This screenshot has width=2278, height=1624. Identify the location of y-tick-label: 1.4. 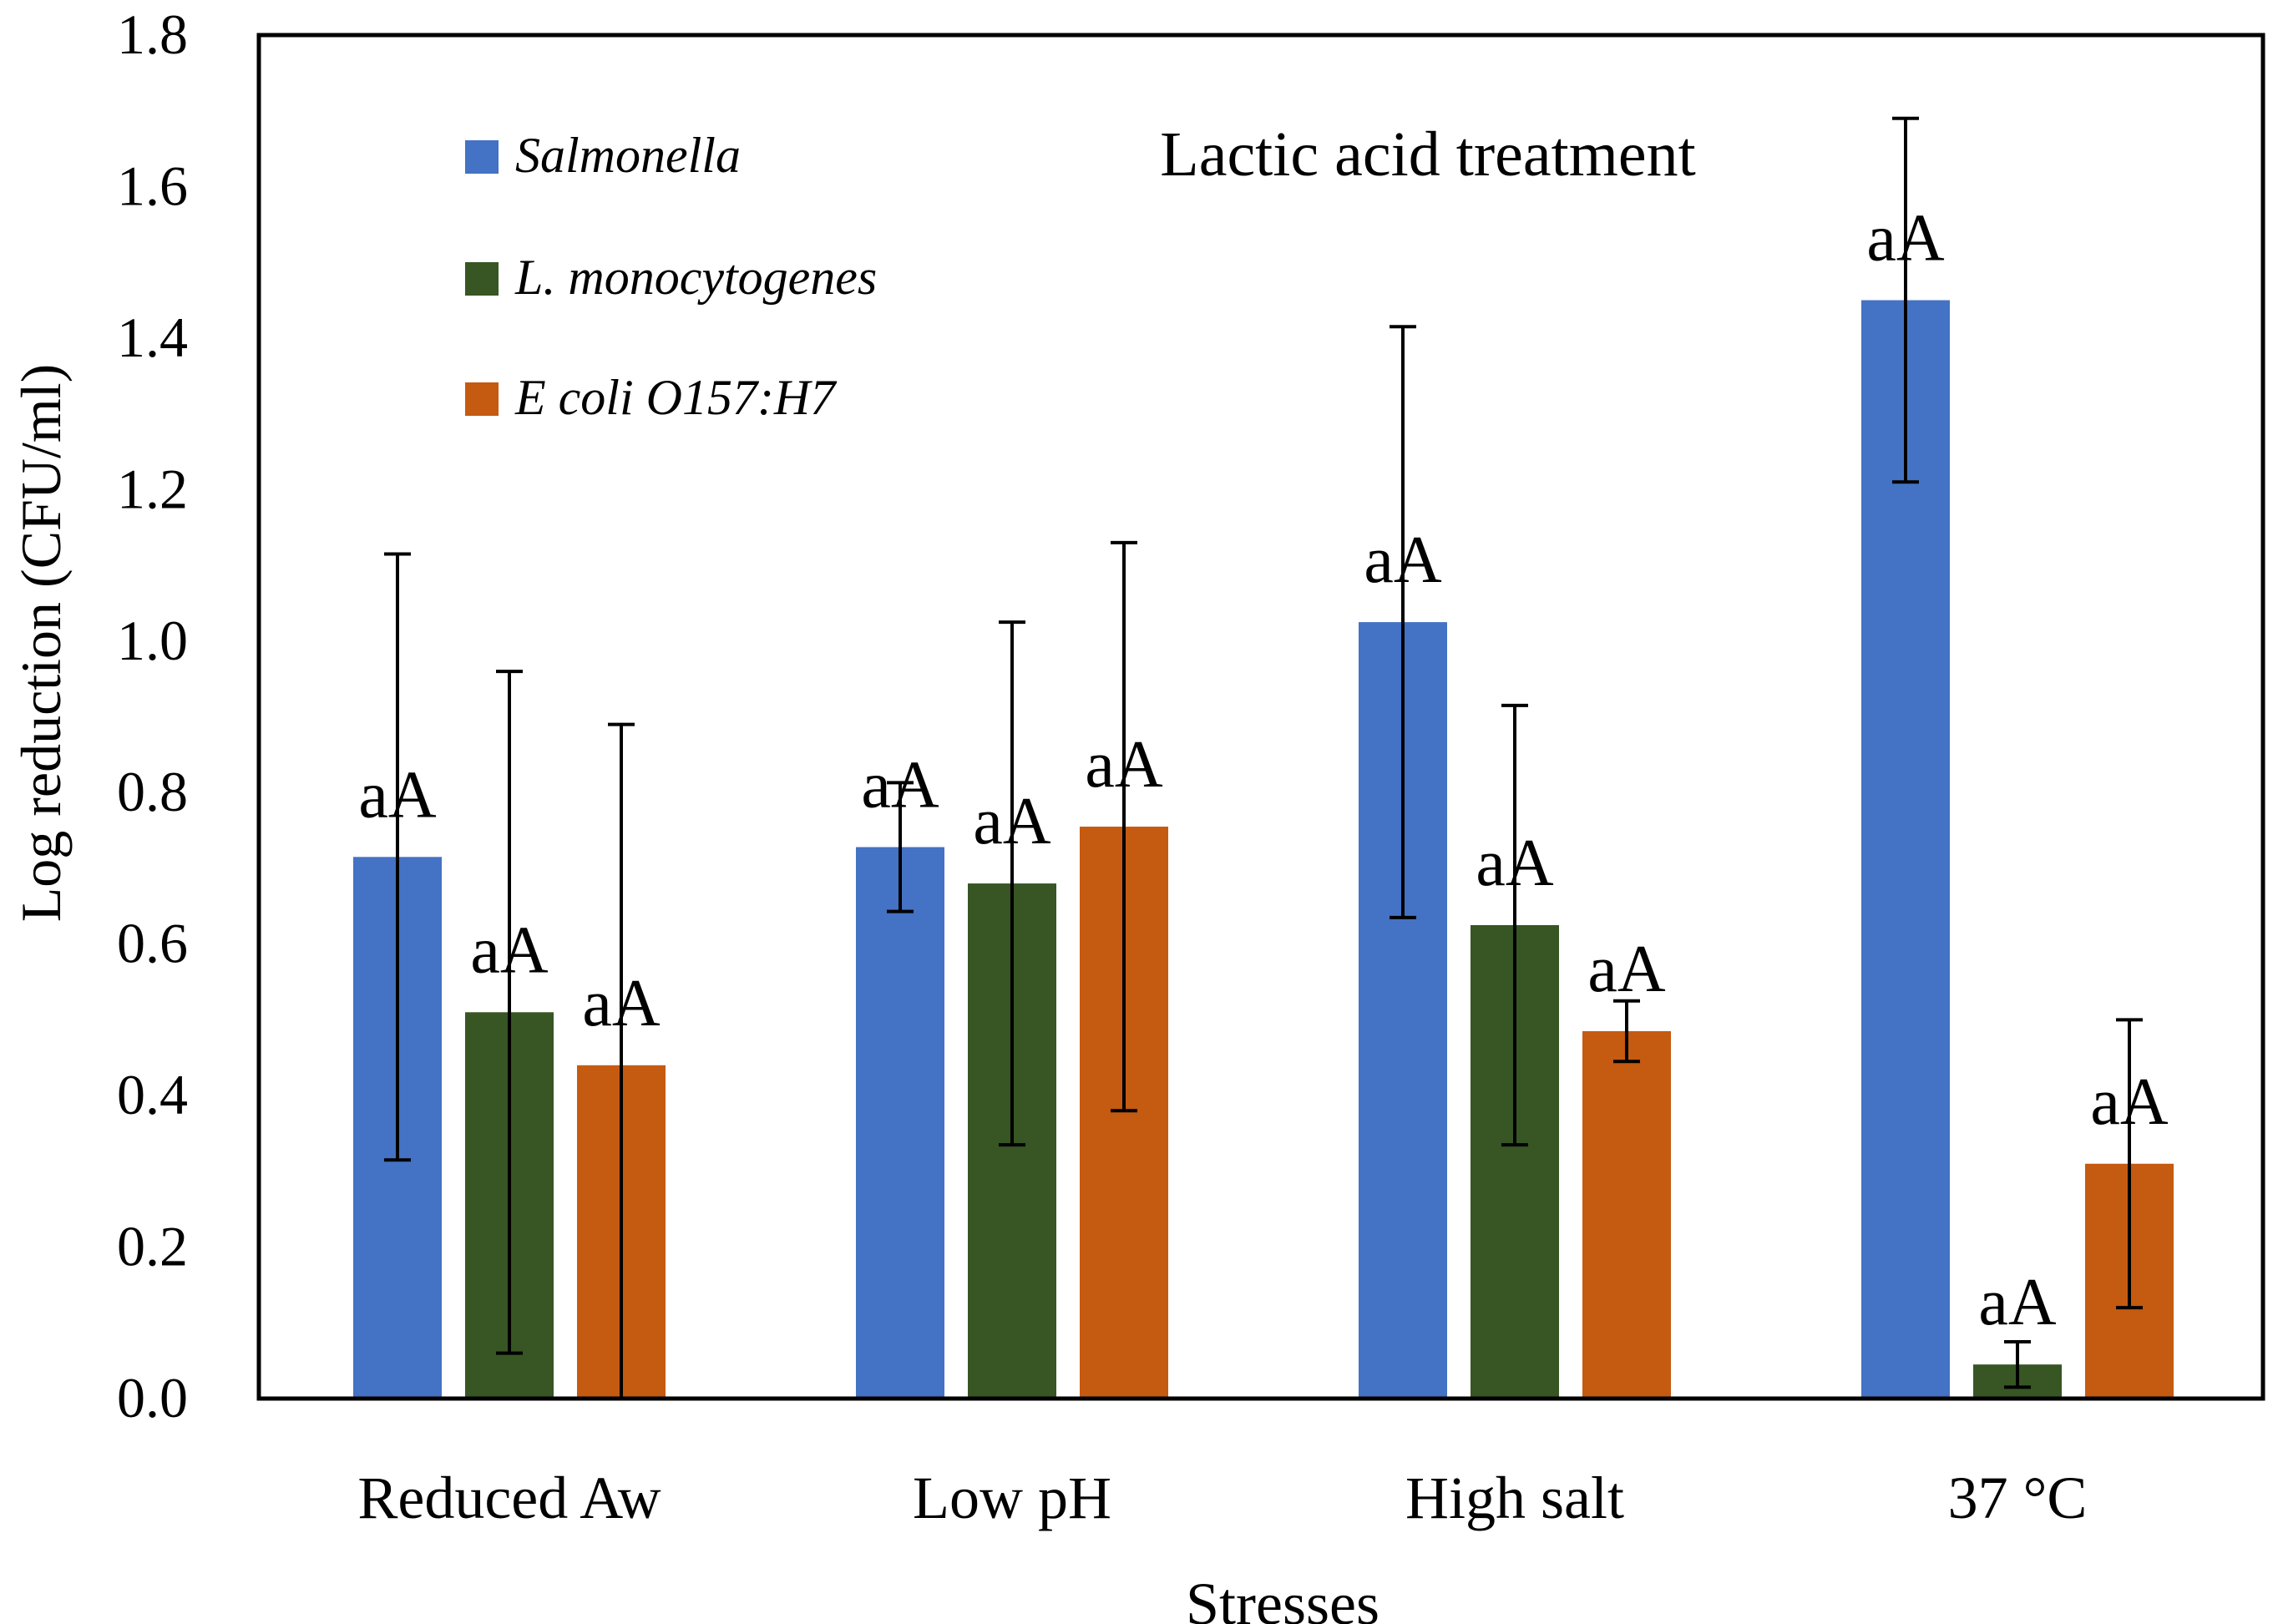
(153, 337).